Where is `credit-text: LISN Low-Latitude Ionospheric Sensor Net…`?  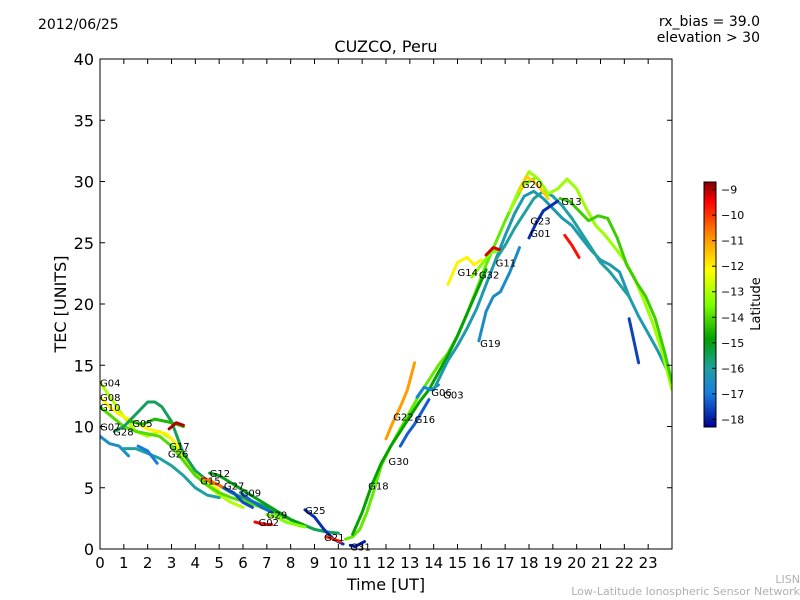
credit-text: LISN Low-Latitude Ionospheric Sensor Net… is located at coordinates (685, 586).